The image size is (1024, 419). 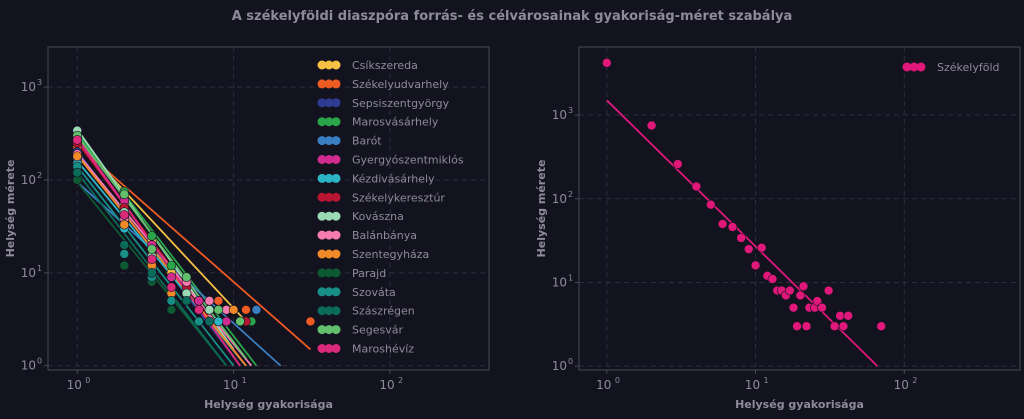 What do you see at coordinates (907, 67) in the screenshot?
I see `right-legend-marker` at bounding box center [907, 67].